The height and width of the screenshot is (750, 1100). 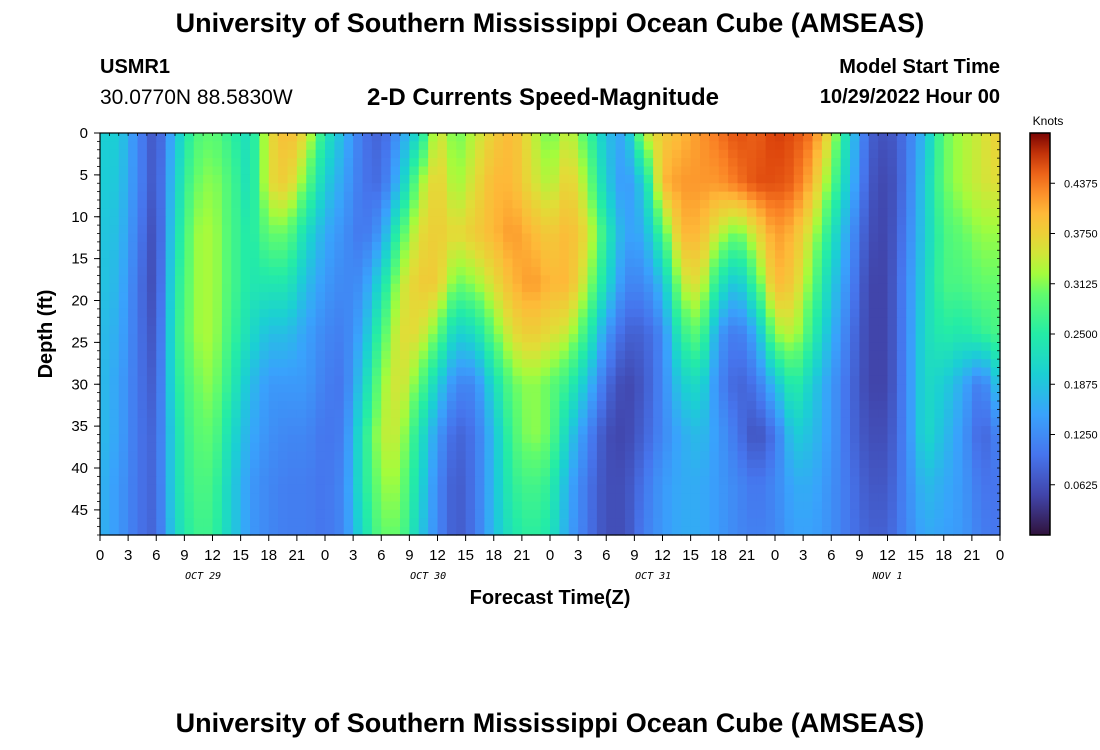 I want to click on y-tick-label: 30, so click(x=79, y=384).